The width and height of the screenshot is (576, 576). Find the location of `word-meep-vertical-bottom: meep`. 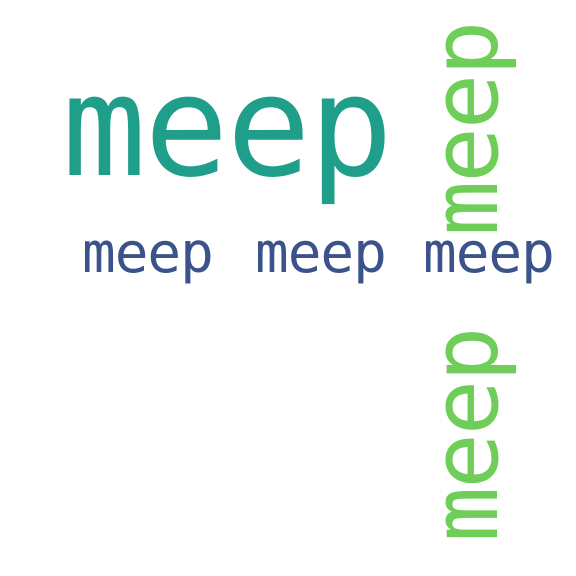

word-meep-vertical-bottom: meep is located at coordinates (465, 435).